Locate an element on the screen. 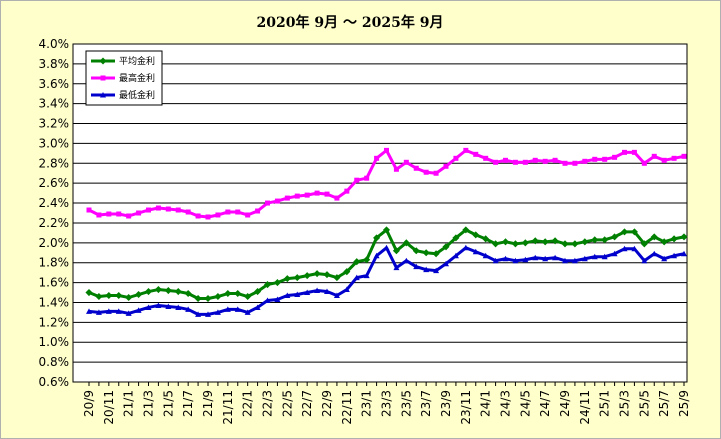 The image size is (721, 439). x-tick-label: 21/1 is located at coordinates (129, 403).